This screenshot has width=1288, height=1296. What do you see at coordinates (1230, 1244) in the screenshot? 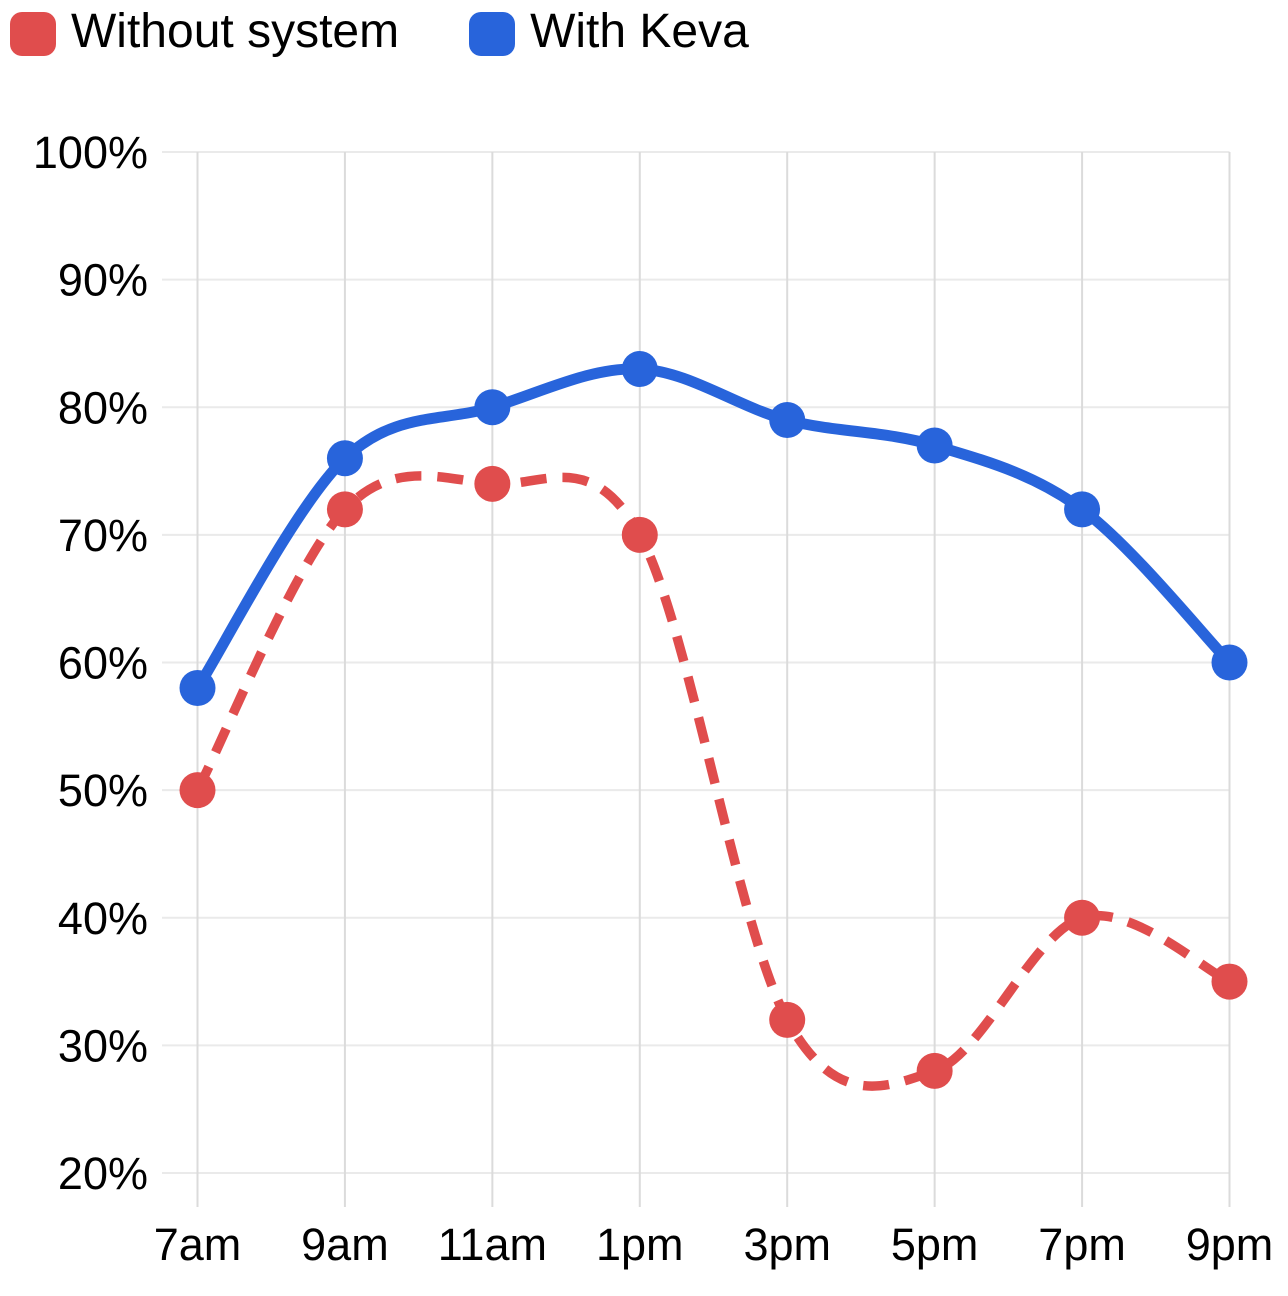
I see `x-tick-label: 9pm` at bounding box center [1230, 1244].